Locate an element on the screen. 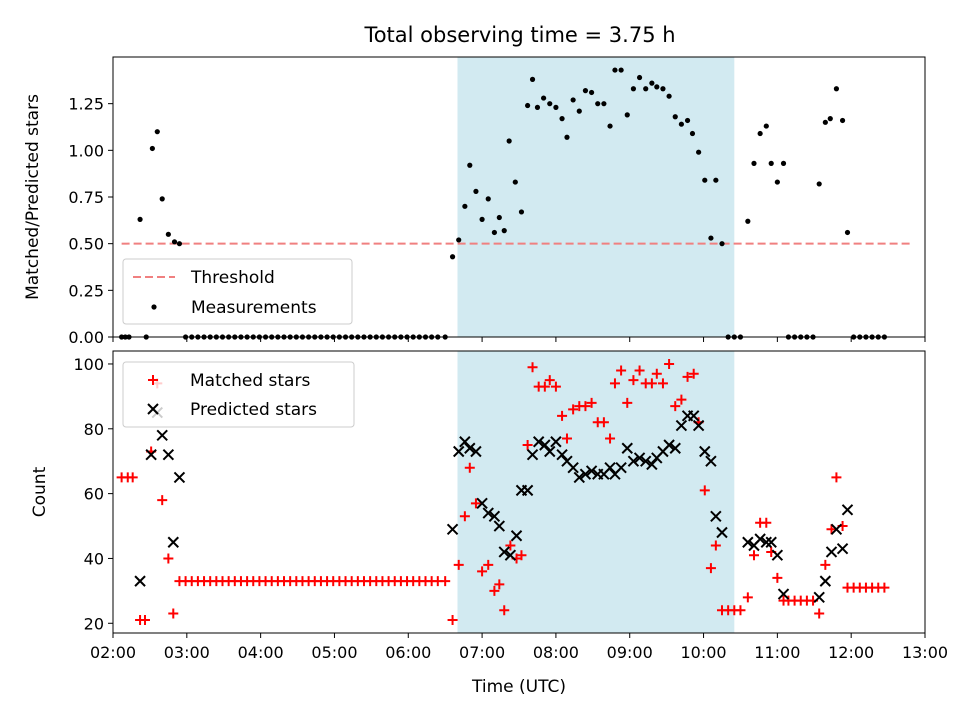 The height and width of the screenshot is (720, 960). y-tick-label: 40 is located at coordinates (94, 558).